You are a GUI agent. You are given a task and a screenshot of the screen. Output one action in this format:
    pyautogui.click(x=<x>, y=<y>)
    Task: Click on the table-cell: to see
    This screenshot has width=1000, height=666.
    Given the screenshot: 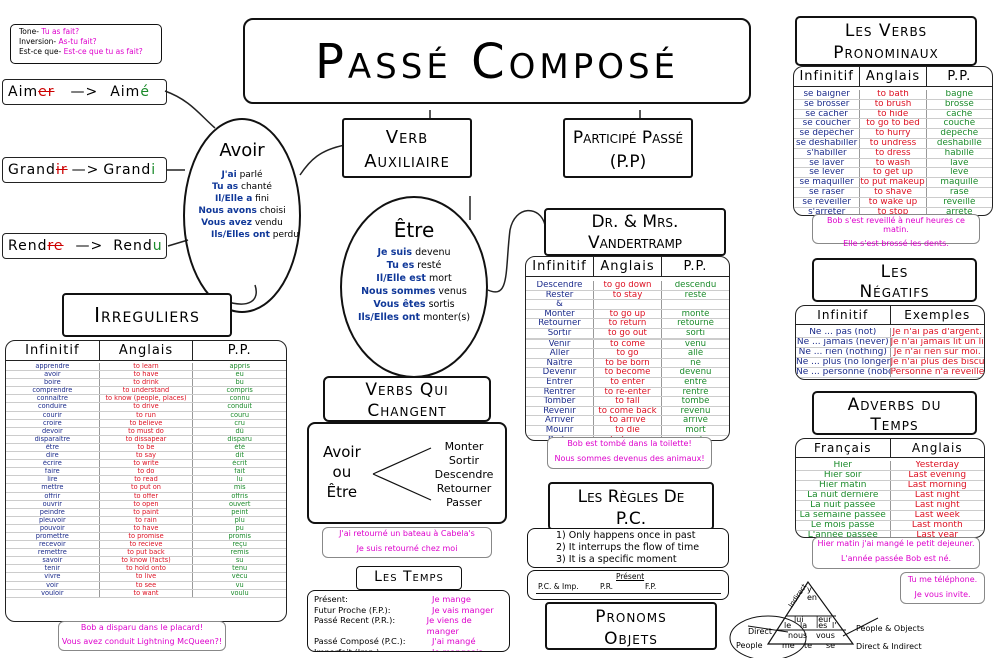 What is the action you would take?
    pyautogui.click(x=147, y=585)
    